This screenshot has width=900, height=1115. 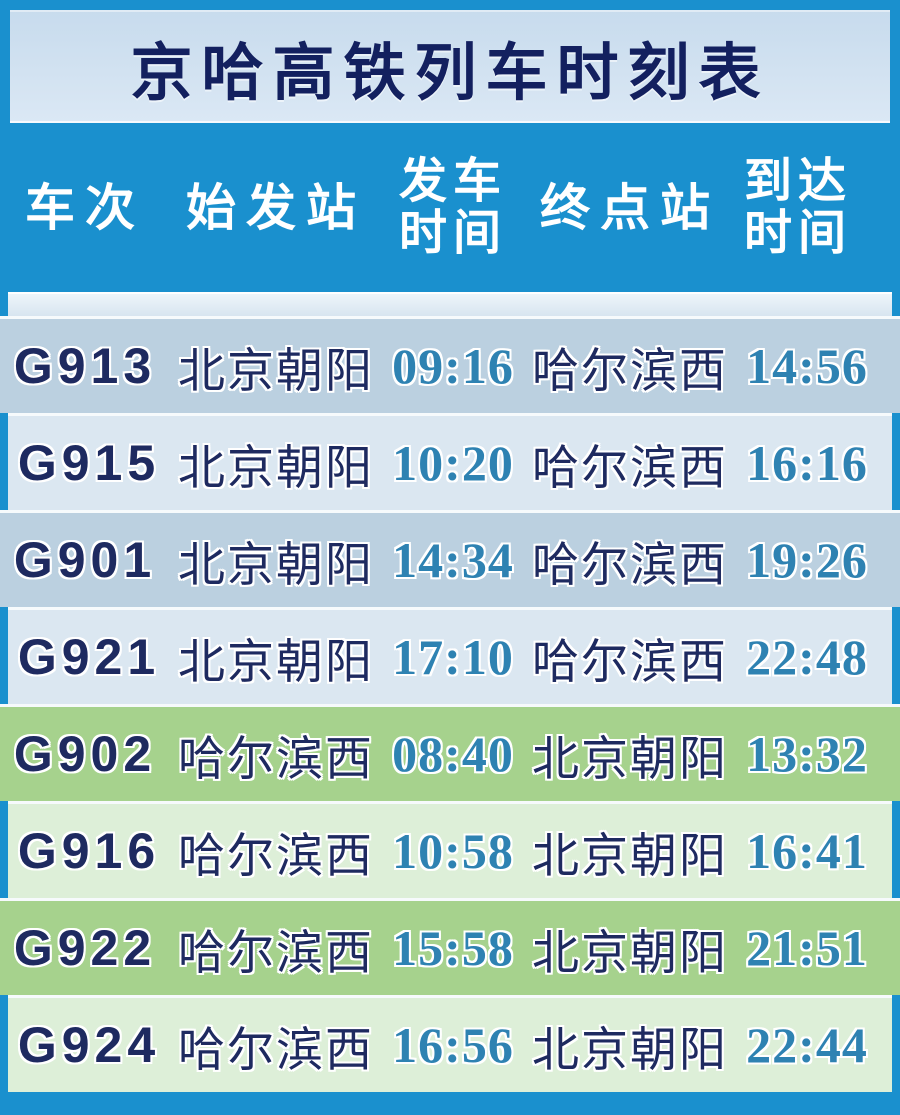 What do you see at coordinates (797, 181) in the screenshot?
I see `header-label-line1: 到达` at bounding box center [797, 181].